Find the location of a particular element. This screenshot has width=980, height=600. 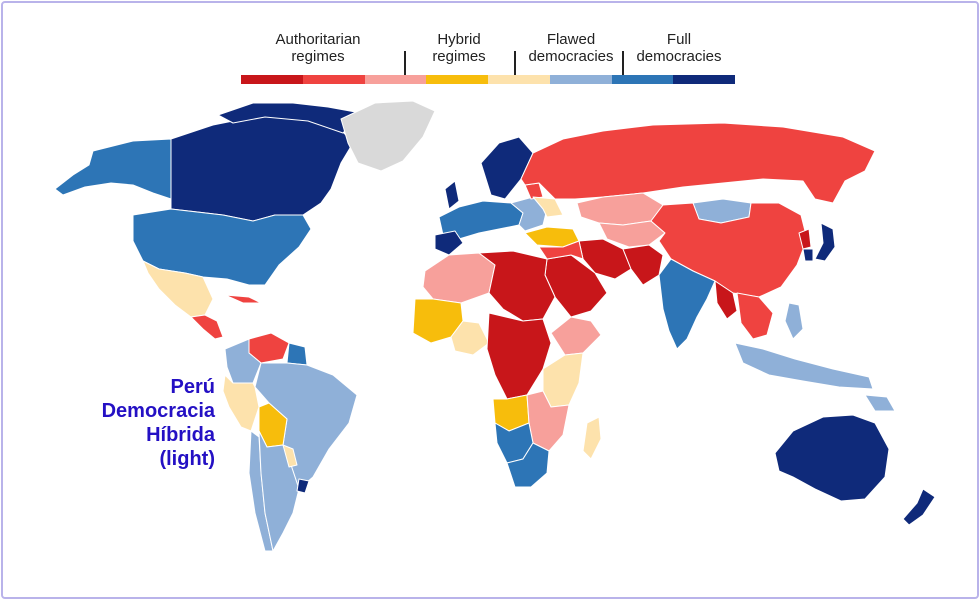

legend-color-bar is located at coordinates (488, 79).